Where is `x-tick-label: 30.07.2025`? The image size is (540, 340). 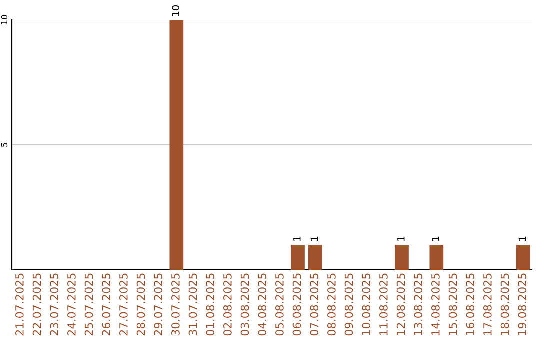 x-tick-label: 30.07.2025 is located at coordinates (175, 305).